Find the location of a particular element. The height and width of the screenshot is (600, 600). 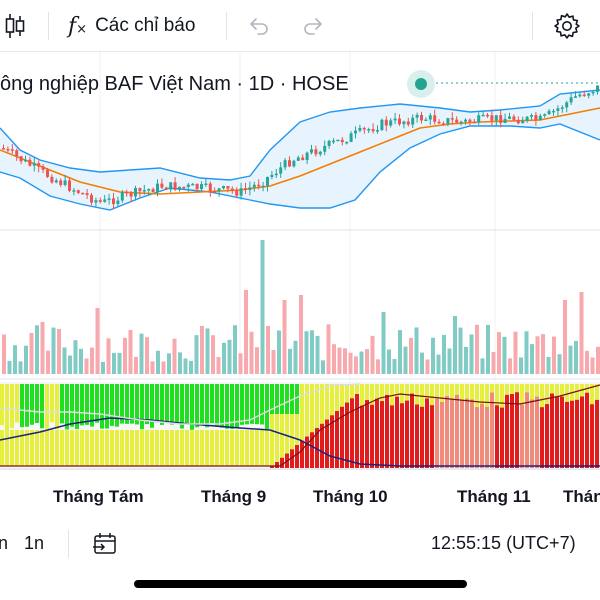

moving-average-line is located at coordinates (300, 151).